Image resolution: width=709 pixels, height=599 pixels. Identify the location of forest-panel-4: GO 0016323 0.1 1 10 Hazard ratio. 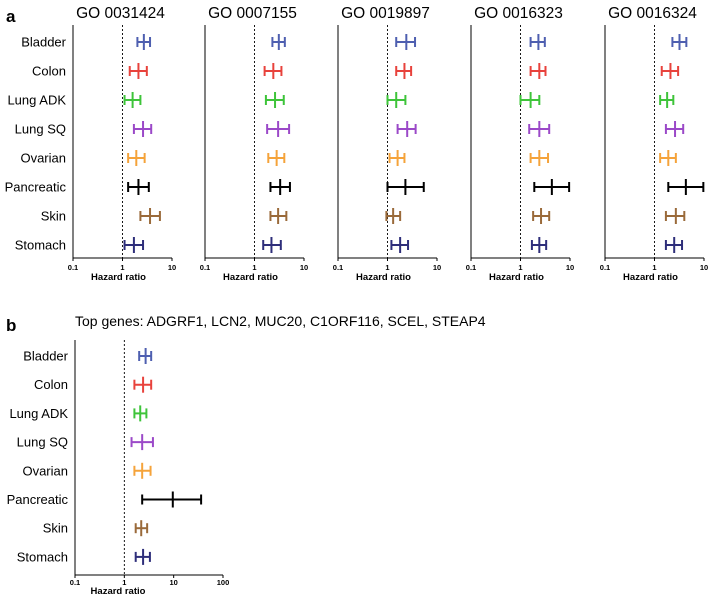
(520, 144).